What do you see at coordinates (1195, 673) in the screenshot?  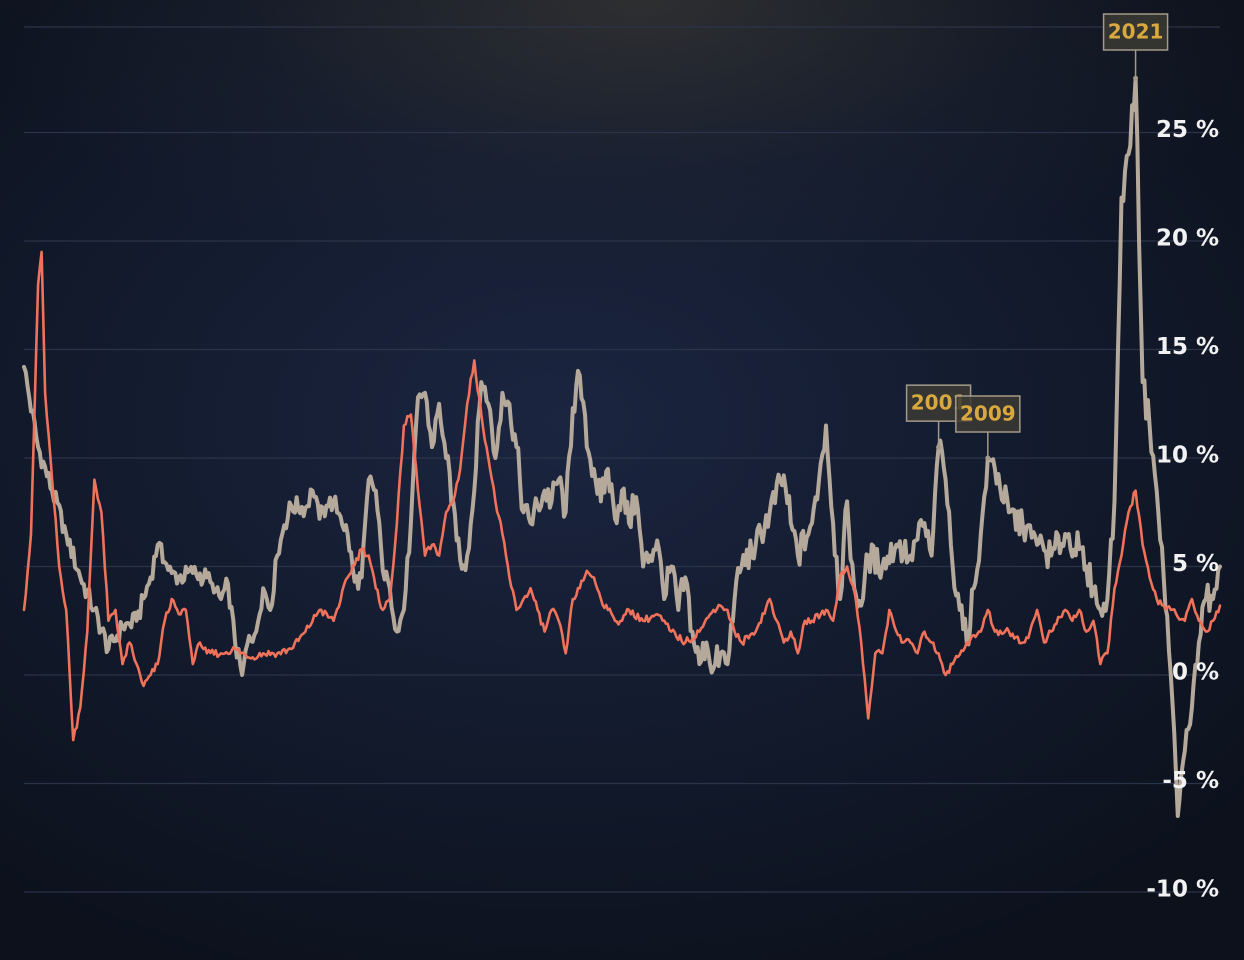 I see `y-tick-label: 0 %` at bounding box center [1195, 673].